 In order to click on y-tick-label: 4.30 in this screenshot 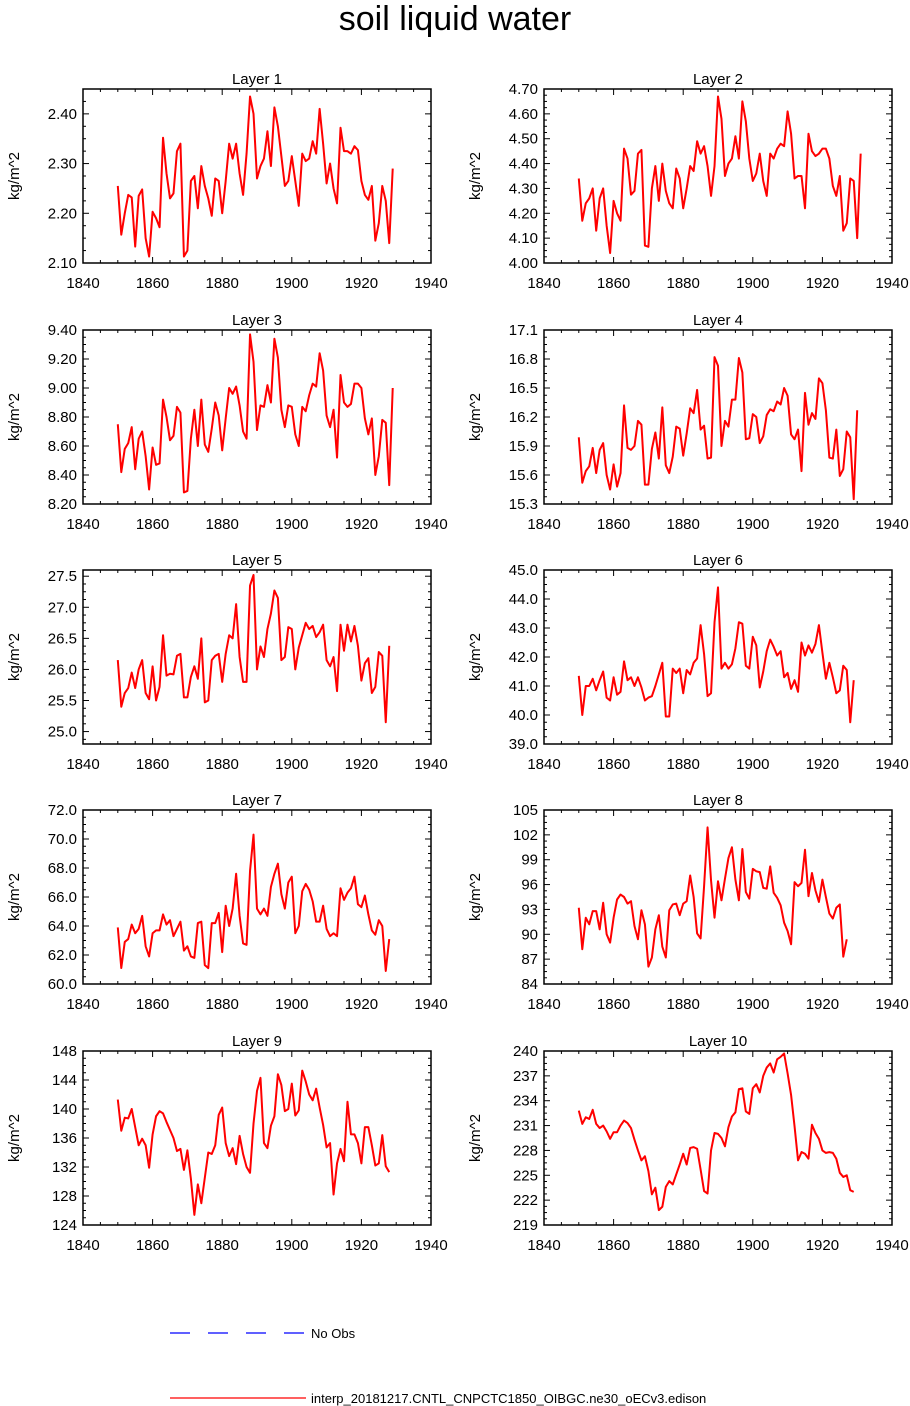, I will do `click(523, 188)`.